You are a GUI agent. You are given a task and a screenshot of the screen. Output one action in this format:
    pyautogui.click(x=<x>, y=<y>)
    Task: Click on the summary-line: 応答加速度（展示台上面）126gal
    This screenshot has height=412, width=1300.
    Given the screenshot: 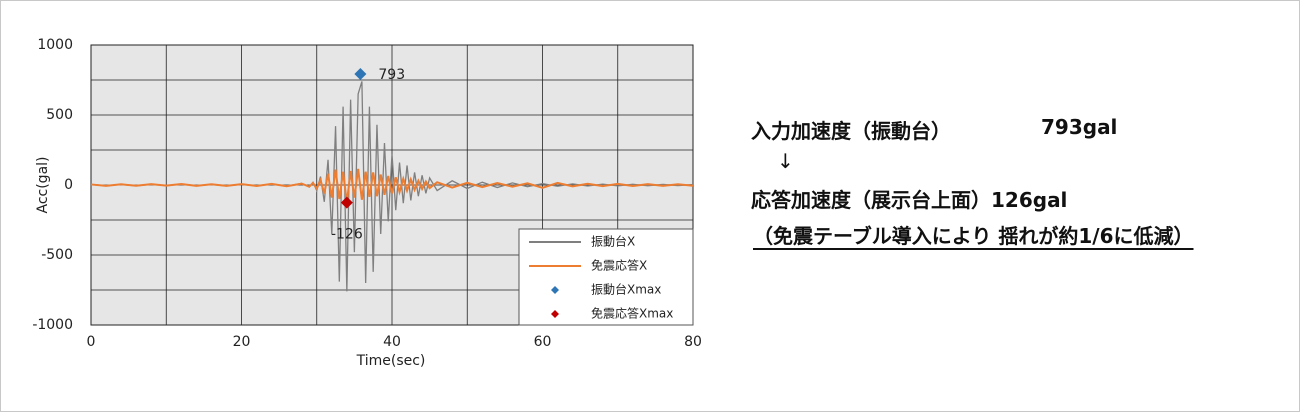 What is the action you would take?
    pyautogui.click(x=909, y=200)
    